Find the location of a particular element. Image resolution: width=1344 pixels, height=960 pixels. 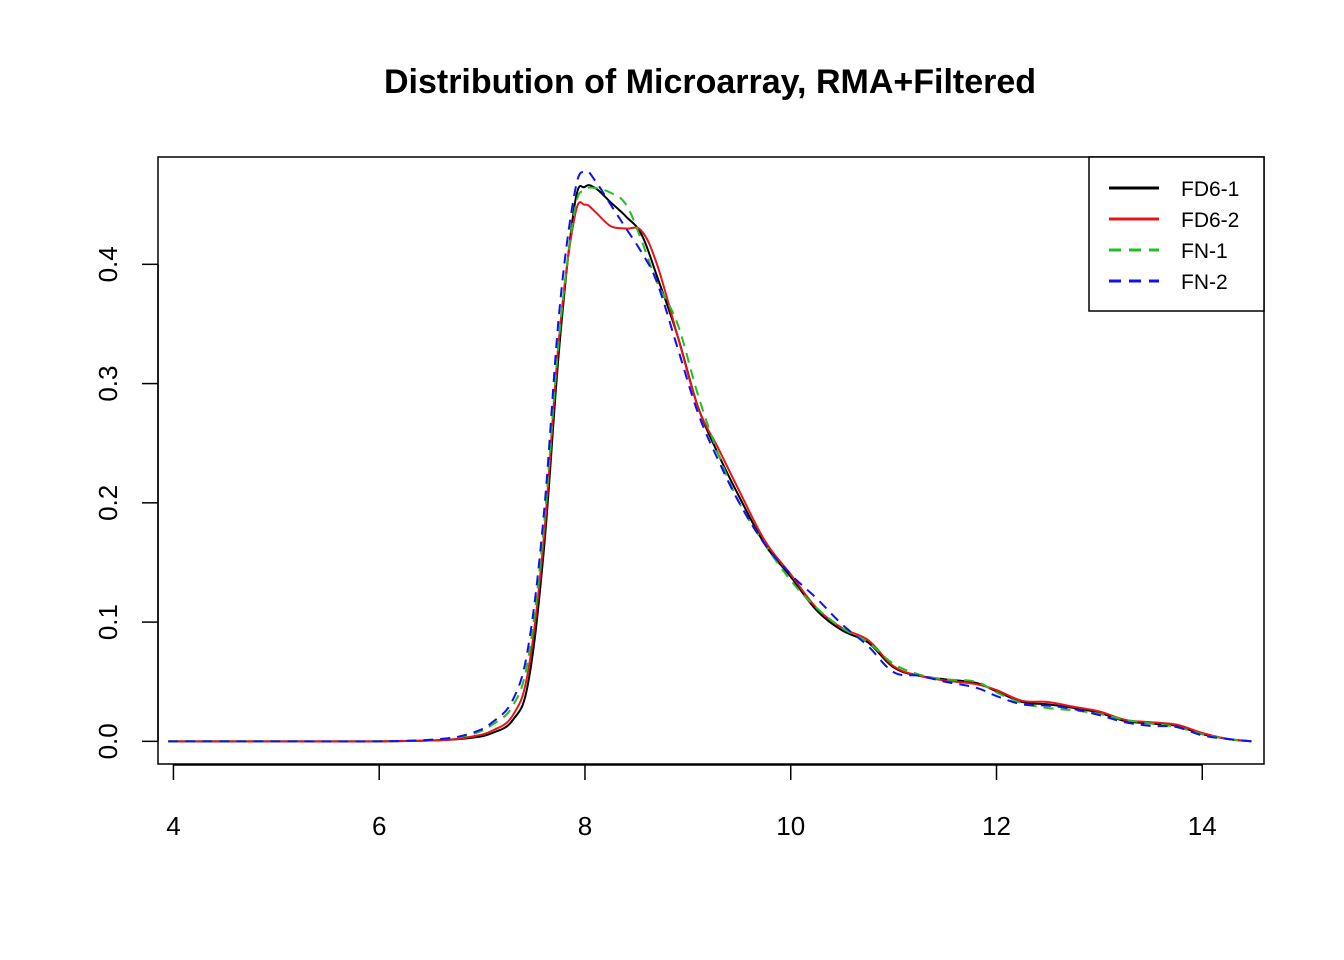

y-tick-label: 0.3 is located at coordinates (108, 384).